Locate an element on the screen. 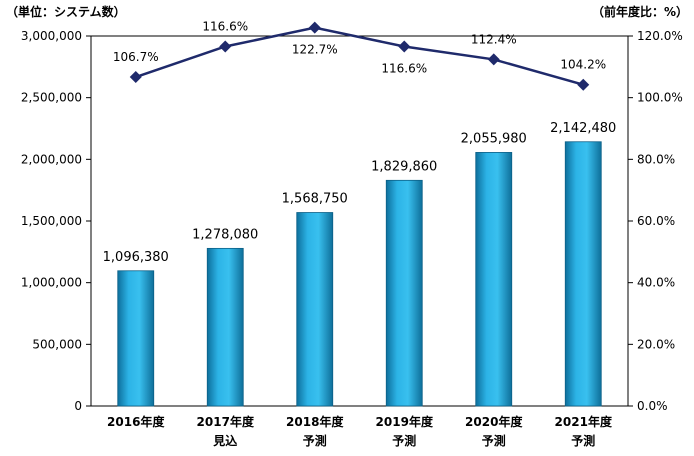  growth-rate-line is located at coordinates (359, 56).